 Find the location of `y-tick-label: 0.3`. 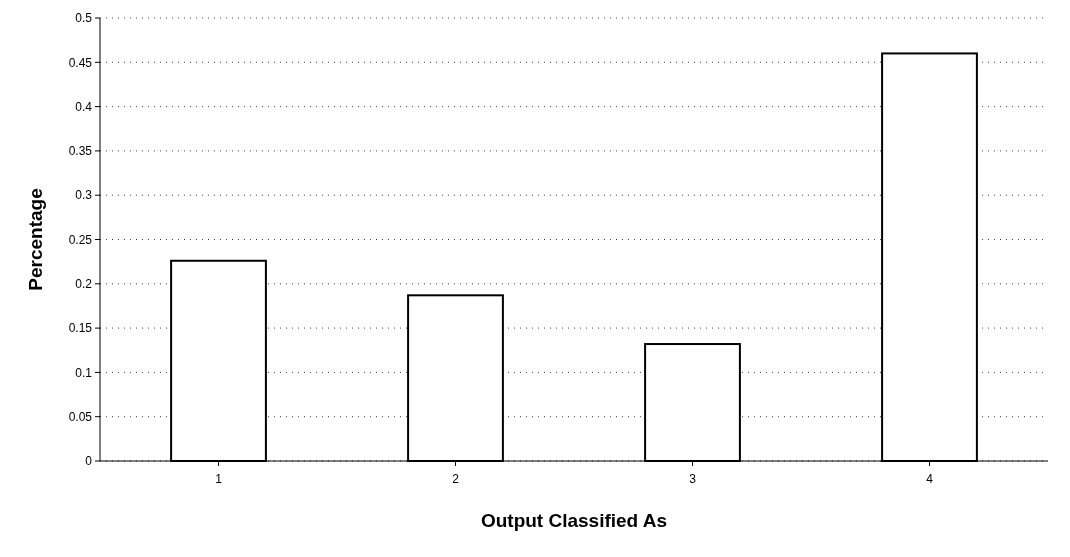

y-tick-label: 0.3 is located at coordinates (84, 195).